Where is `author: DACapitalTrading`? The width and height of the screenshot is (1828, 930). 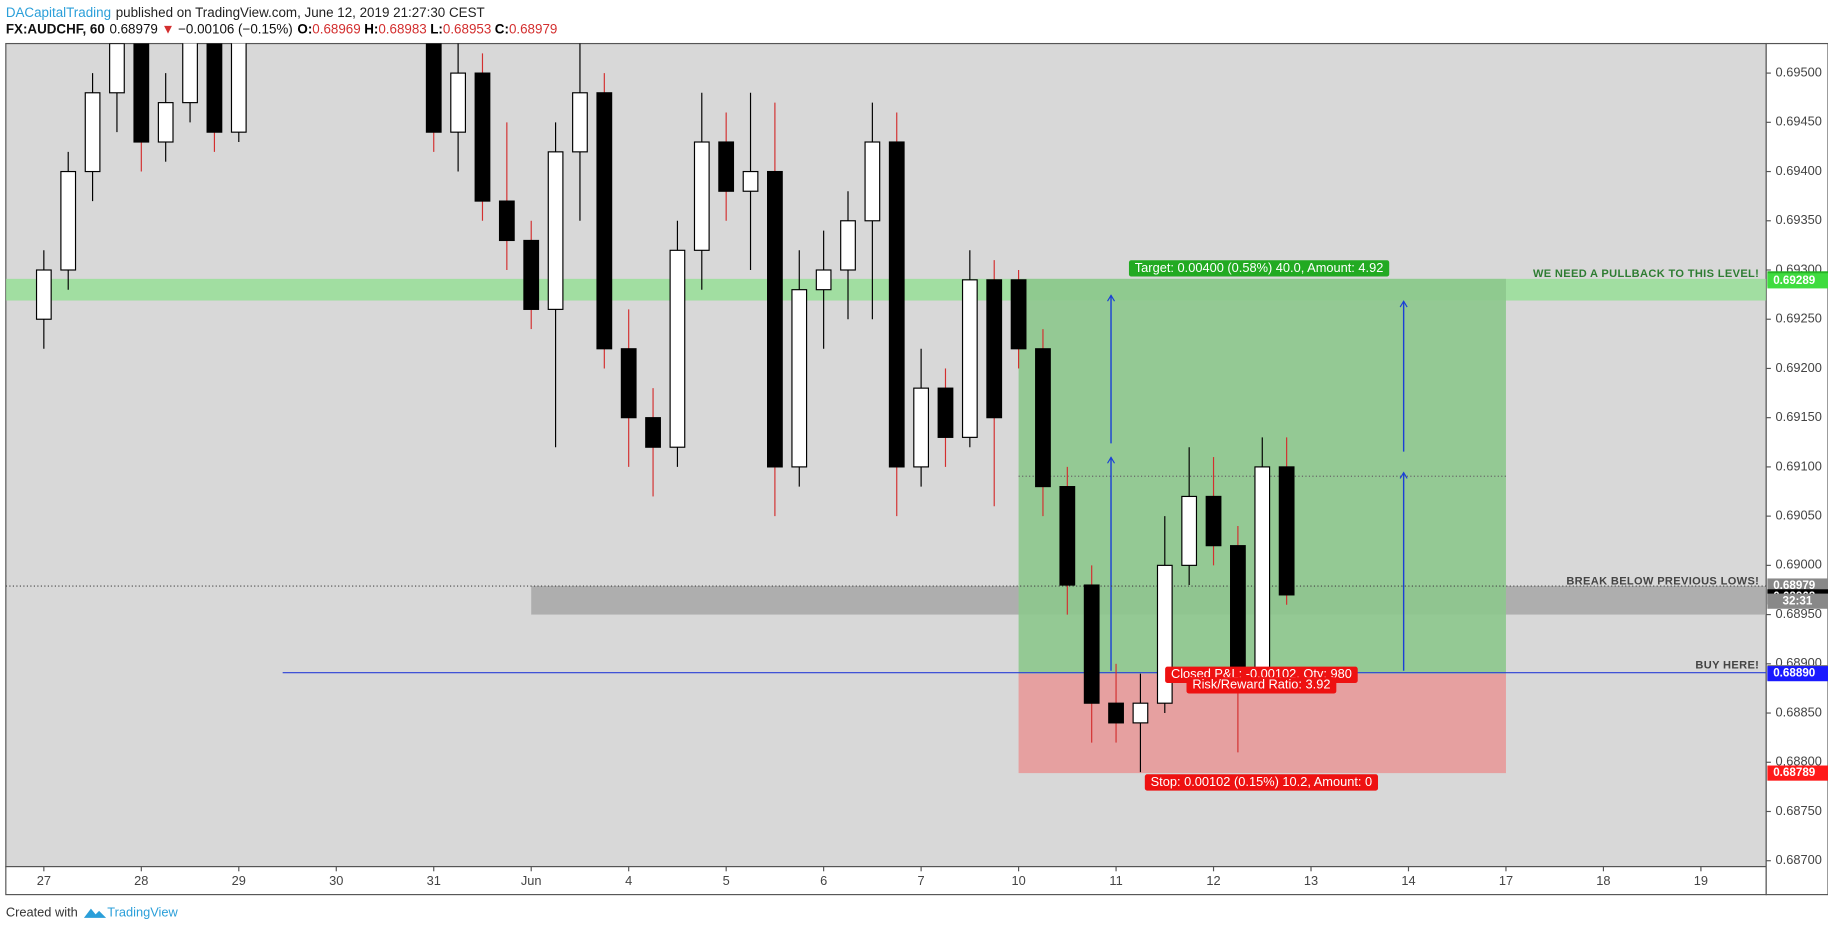 author: DACapitalTrading is located at coordinates (58, 12).